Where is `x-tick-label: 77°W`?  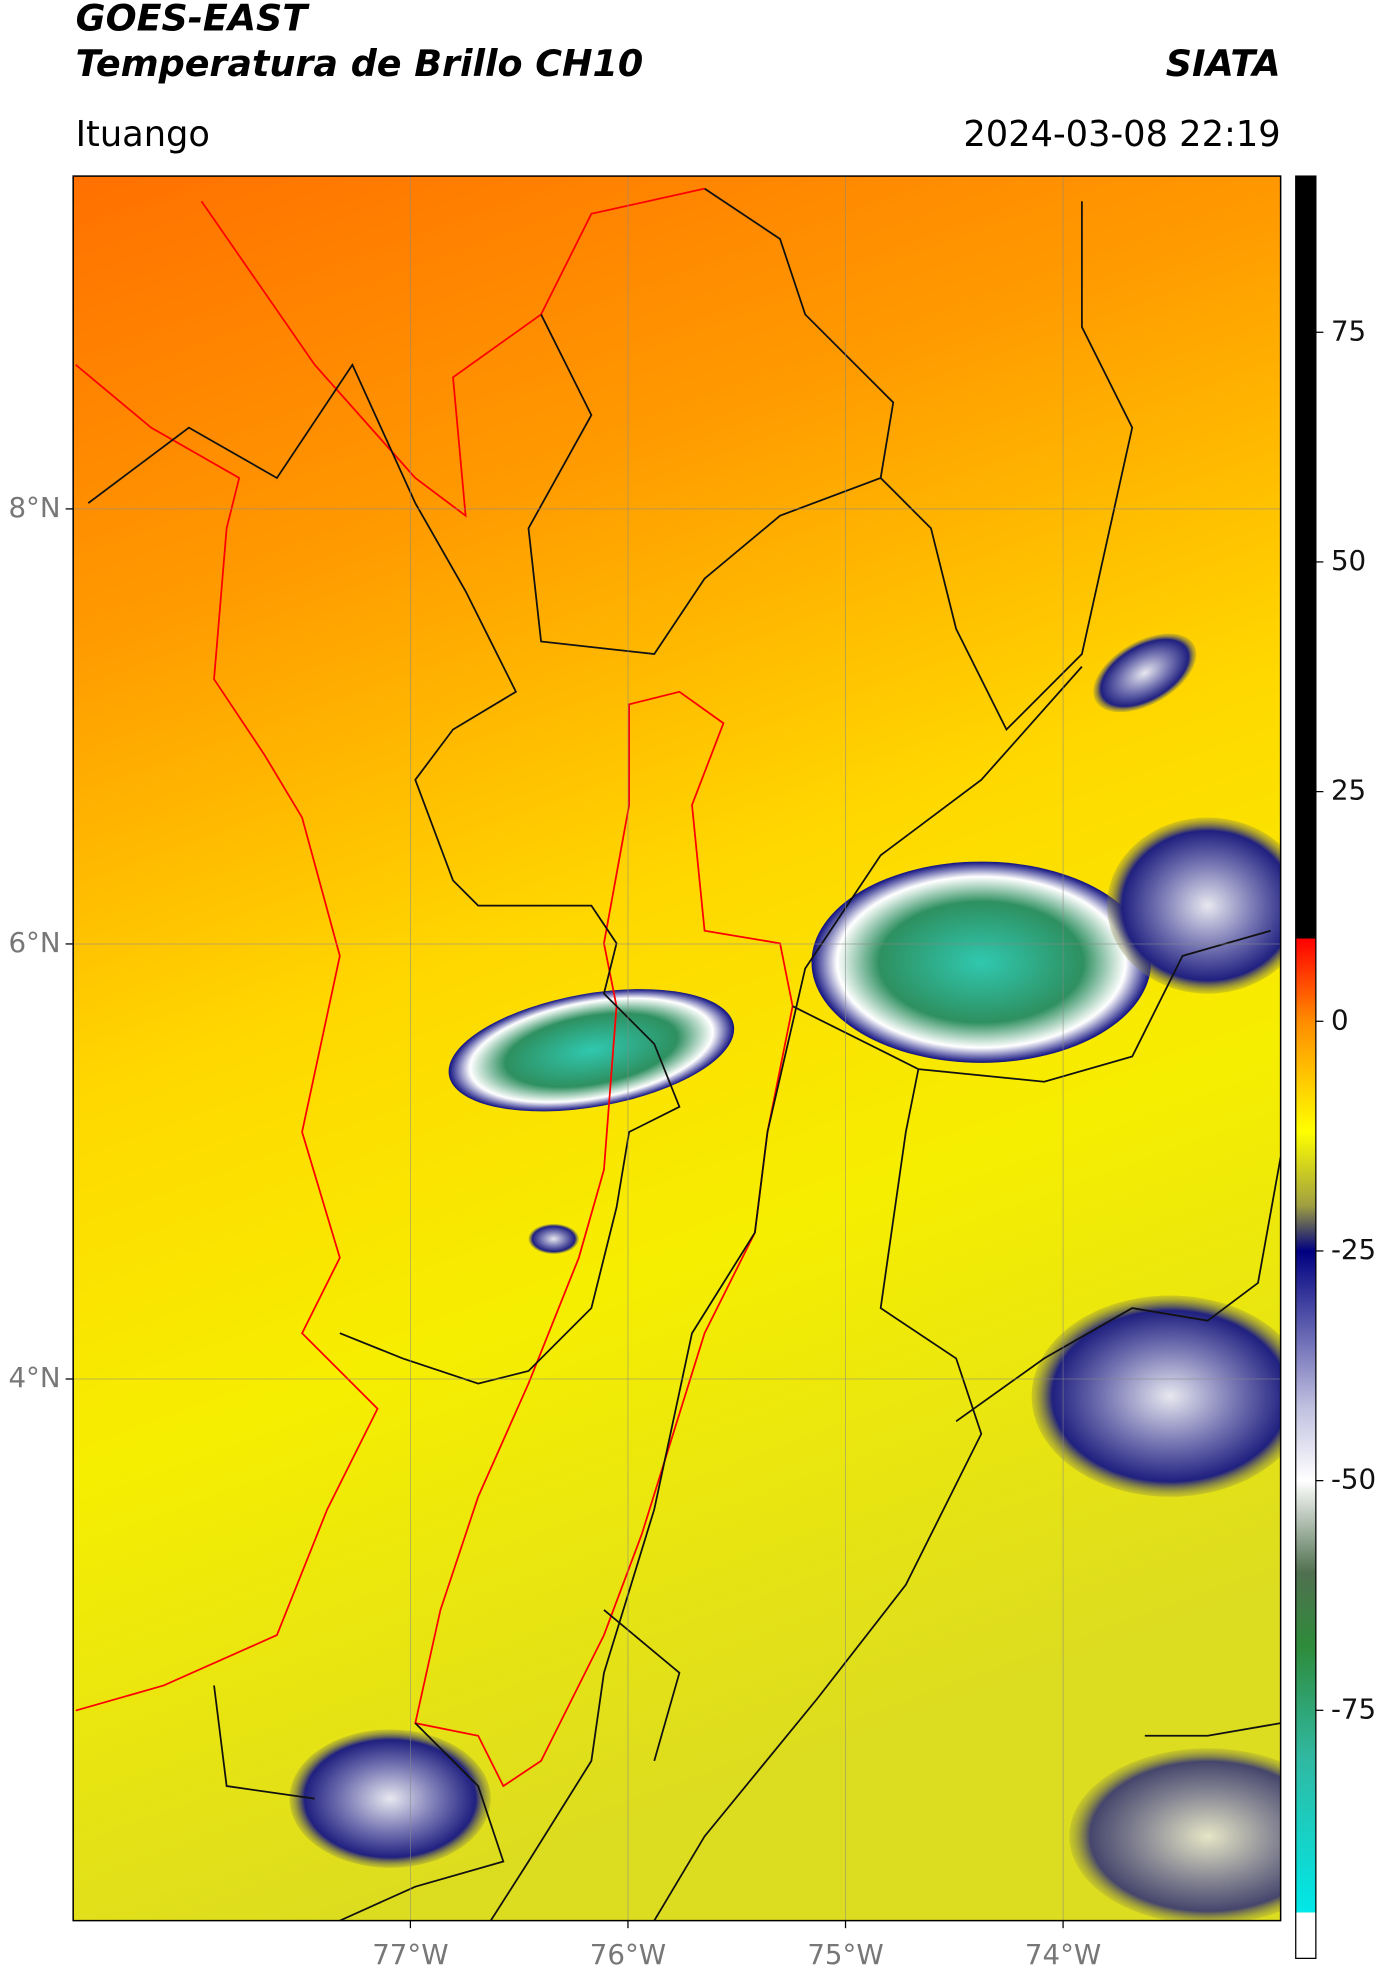
x-tick-label: 77°W is located at coordinates (410, 1954).